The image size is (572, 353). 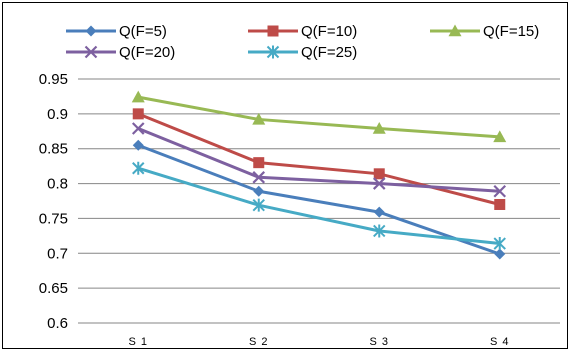 What do you see at coordinates (319, 342) in the screenshot?
I see `x-axis-tick-labels: S 1 S 2 S 3 S 4` at bounding box center [319, 342].